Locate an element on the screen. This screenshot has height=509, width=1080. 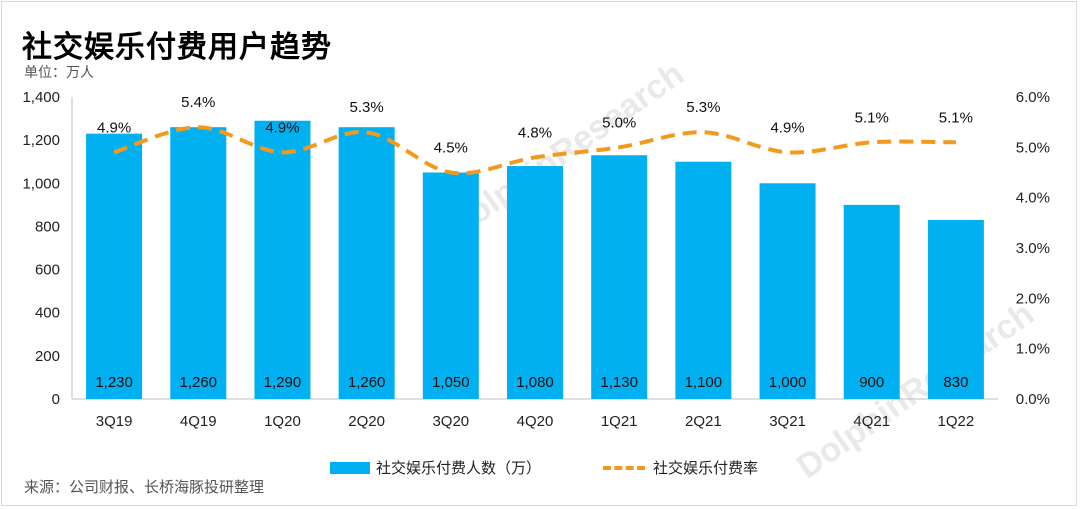
y-left-tick-label: 1,200 is located at coordinates (41, 140).